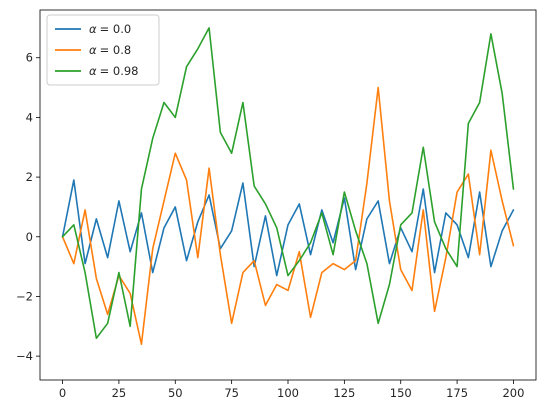  I want to click on legend-value: = 0.8, so click(116, 50).